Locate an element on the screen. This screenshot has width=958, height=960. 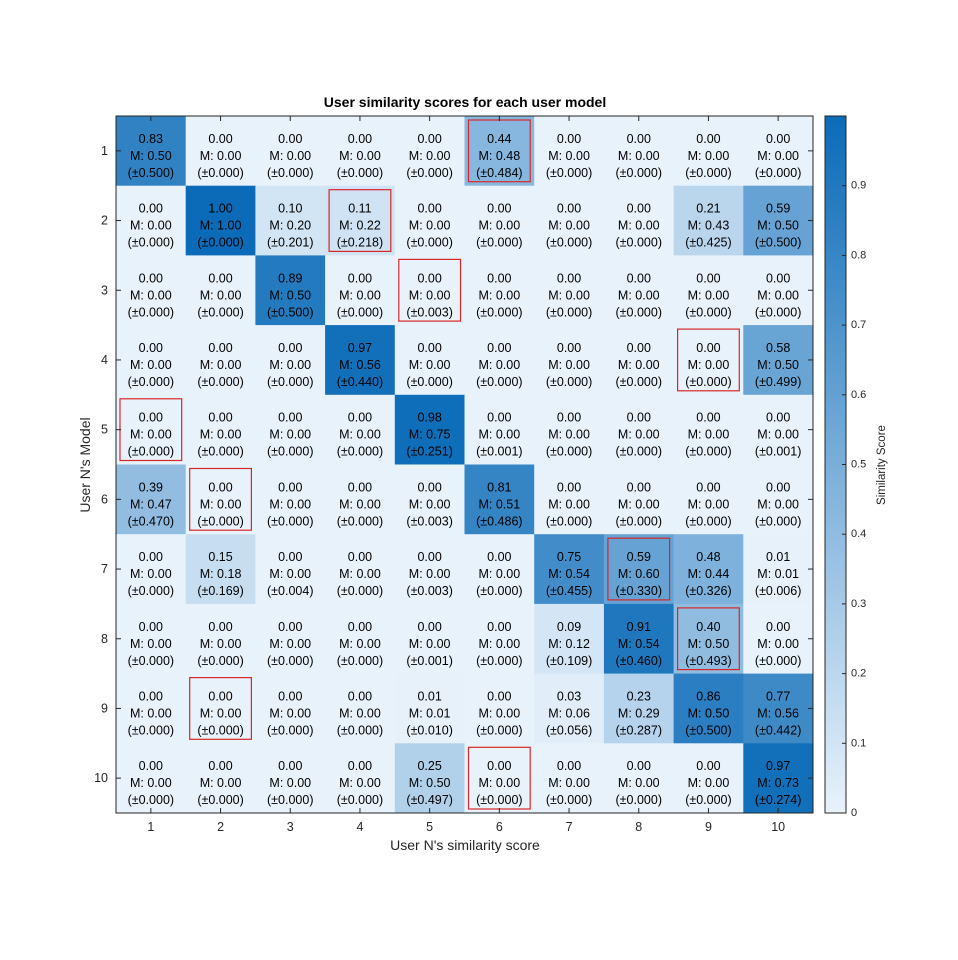
cell-std-label: (±0.330) is located at coordinates (639, 591).